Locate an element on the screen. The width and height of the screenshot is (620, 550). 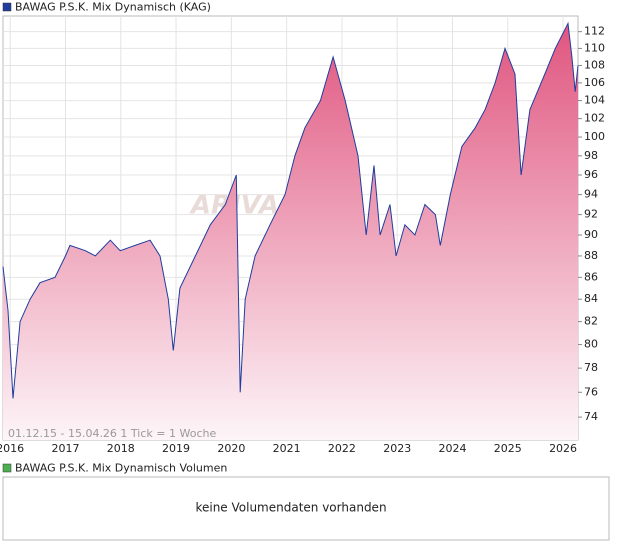
y-tick-label: 102 is located at coordinates (594, 118).